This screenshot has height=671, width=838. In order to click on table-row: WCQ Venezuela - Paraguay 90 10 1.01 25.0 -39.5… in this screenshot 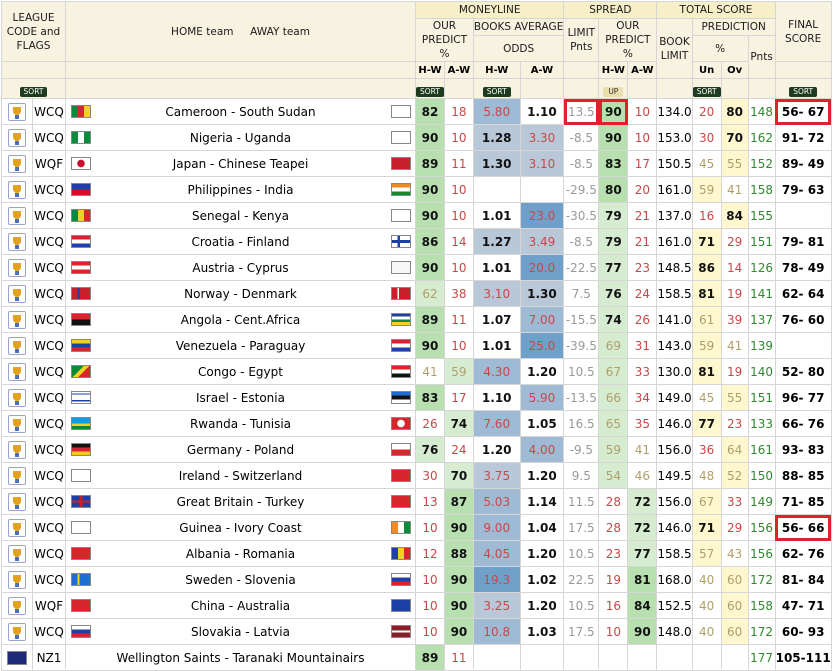, I will do `click(416, 345)`.